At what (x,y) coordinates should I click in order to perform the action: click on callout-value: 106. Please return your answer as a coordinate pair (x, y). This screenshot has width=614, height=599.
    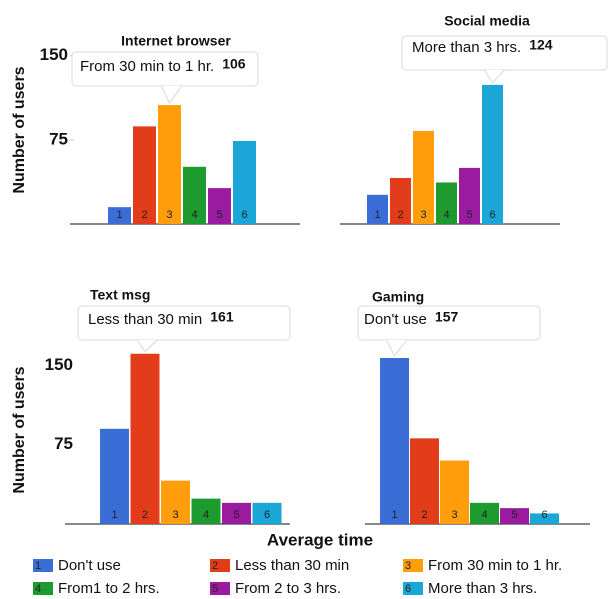
    Looking at the image, I should click on (234, 64).